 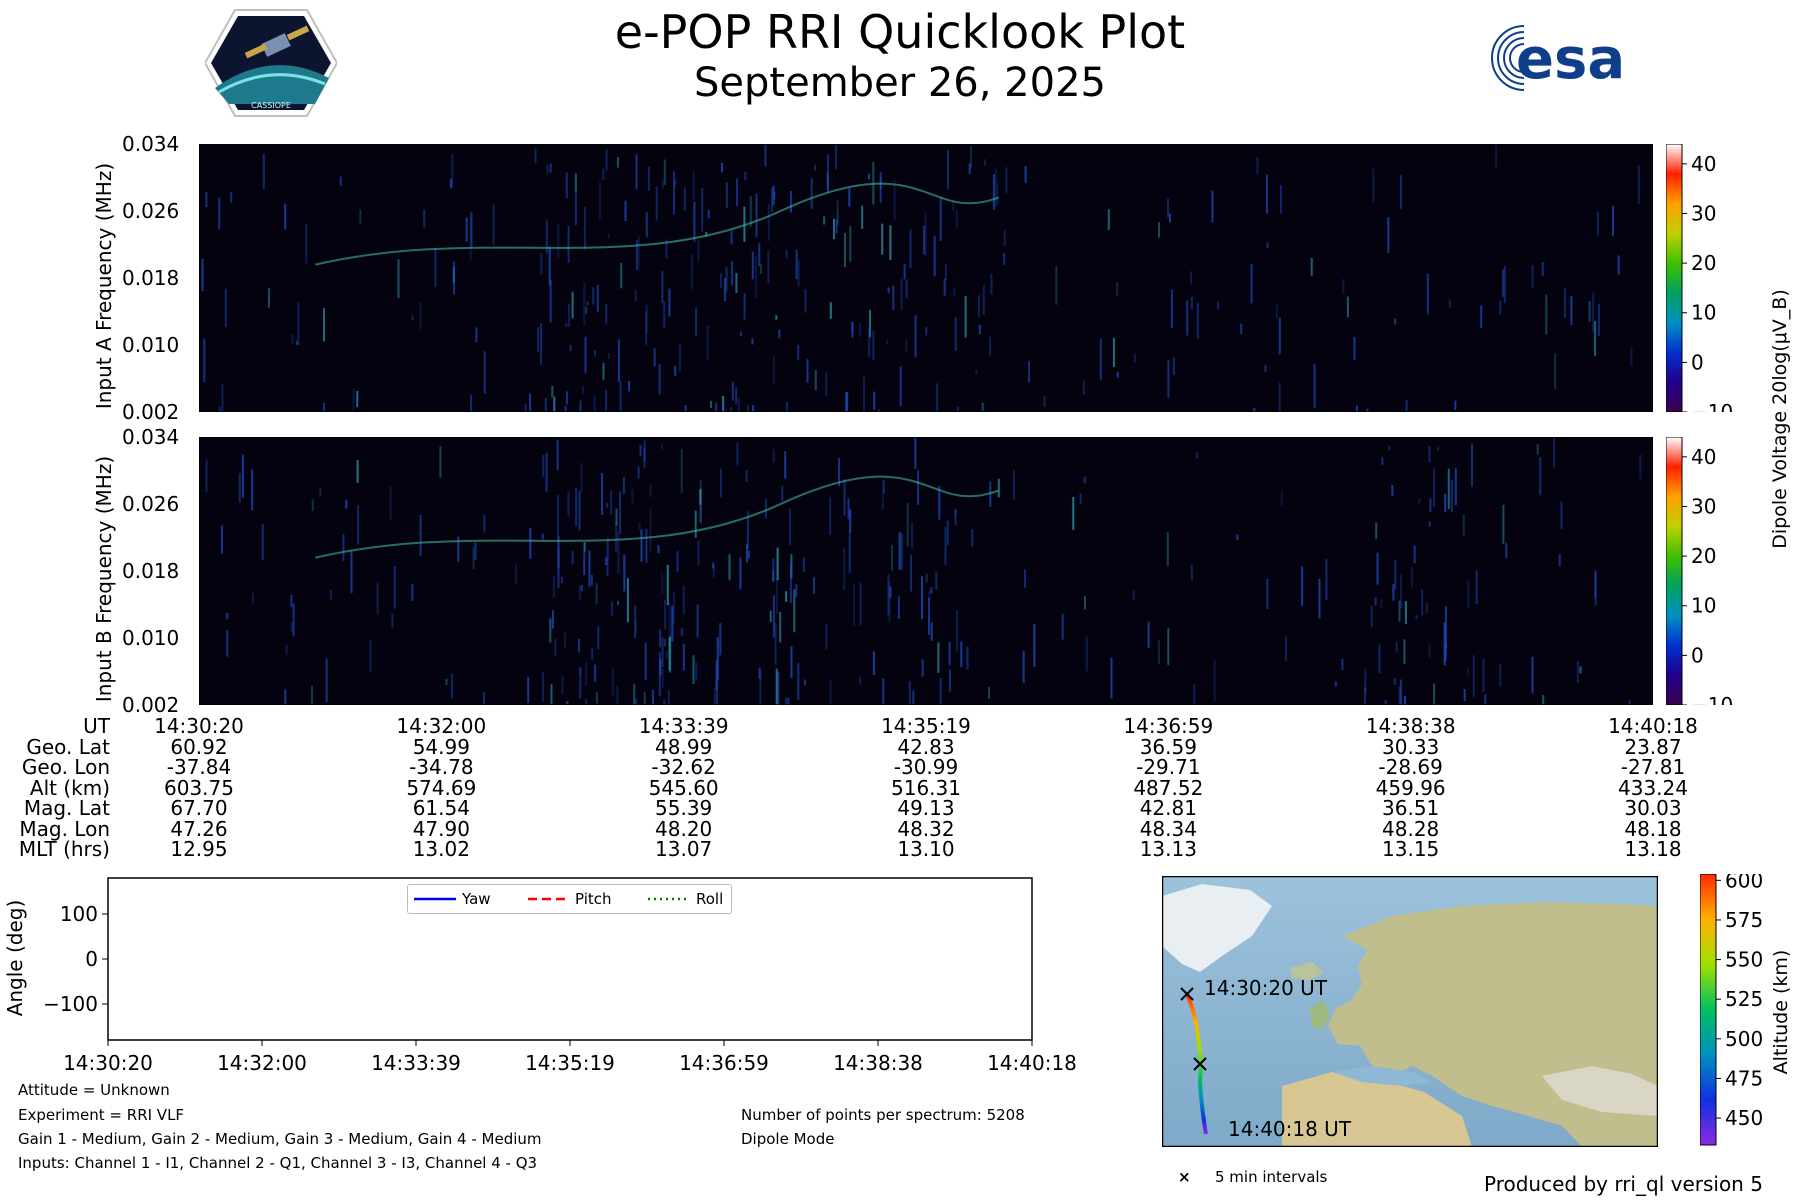 I want to click on ephemeris-cell: -29.71, so click(x=1168, y=767).